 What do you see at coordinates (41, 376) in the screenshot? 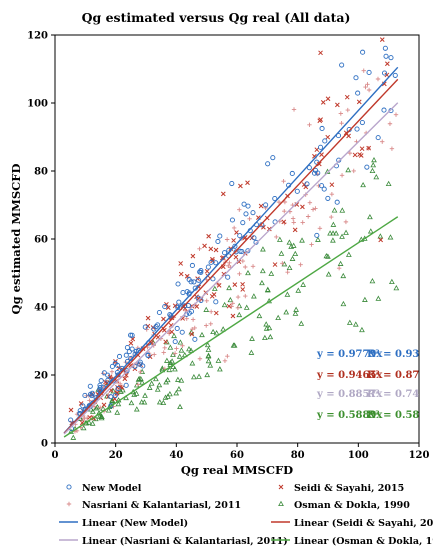
I see `y-tick-label: 20` at bounding box center [41, 376].